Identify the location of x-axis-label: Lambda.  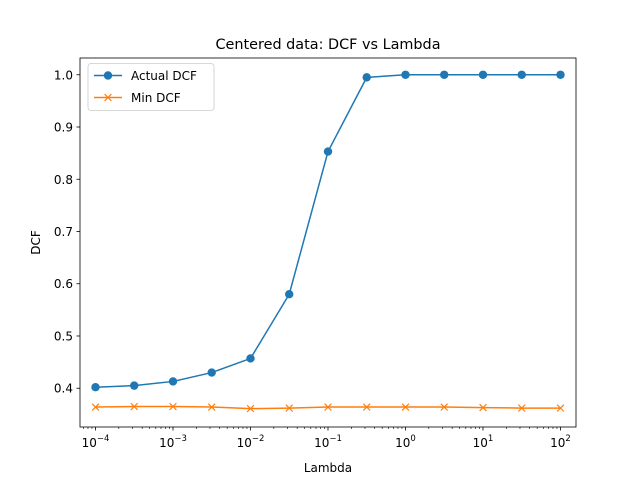
(328, 468).